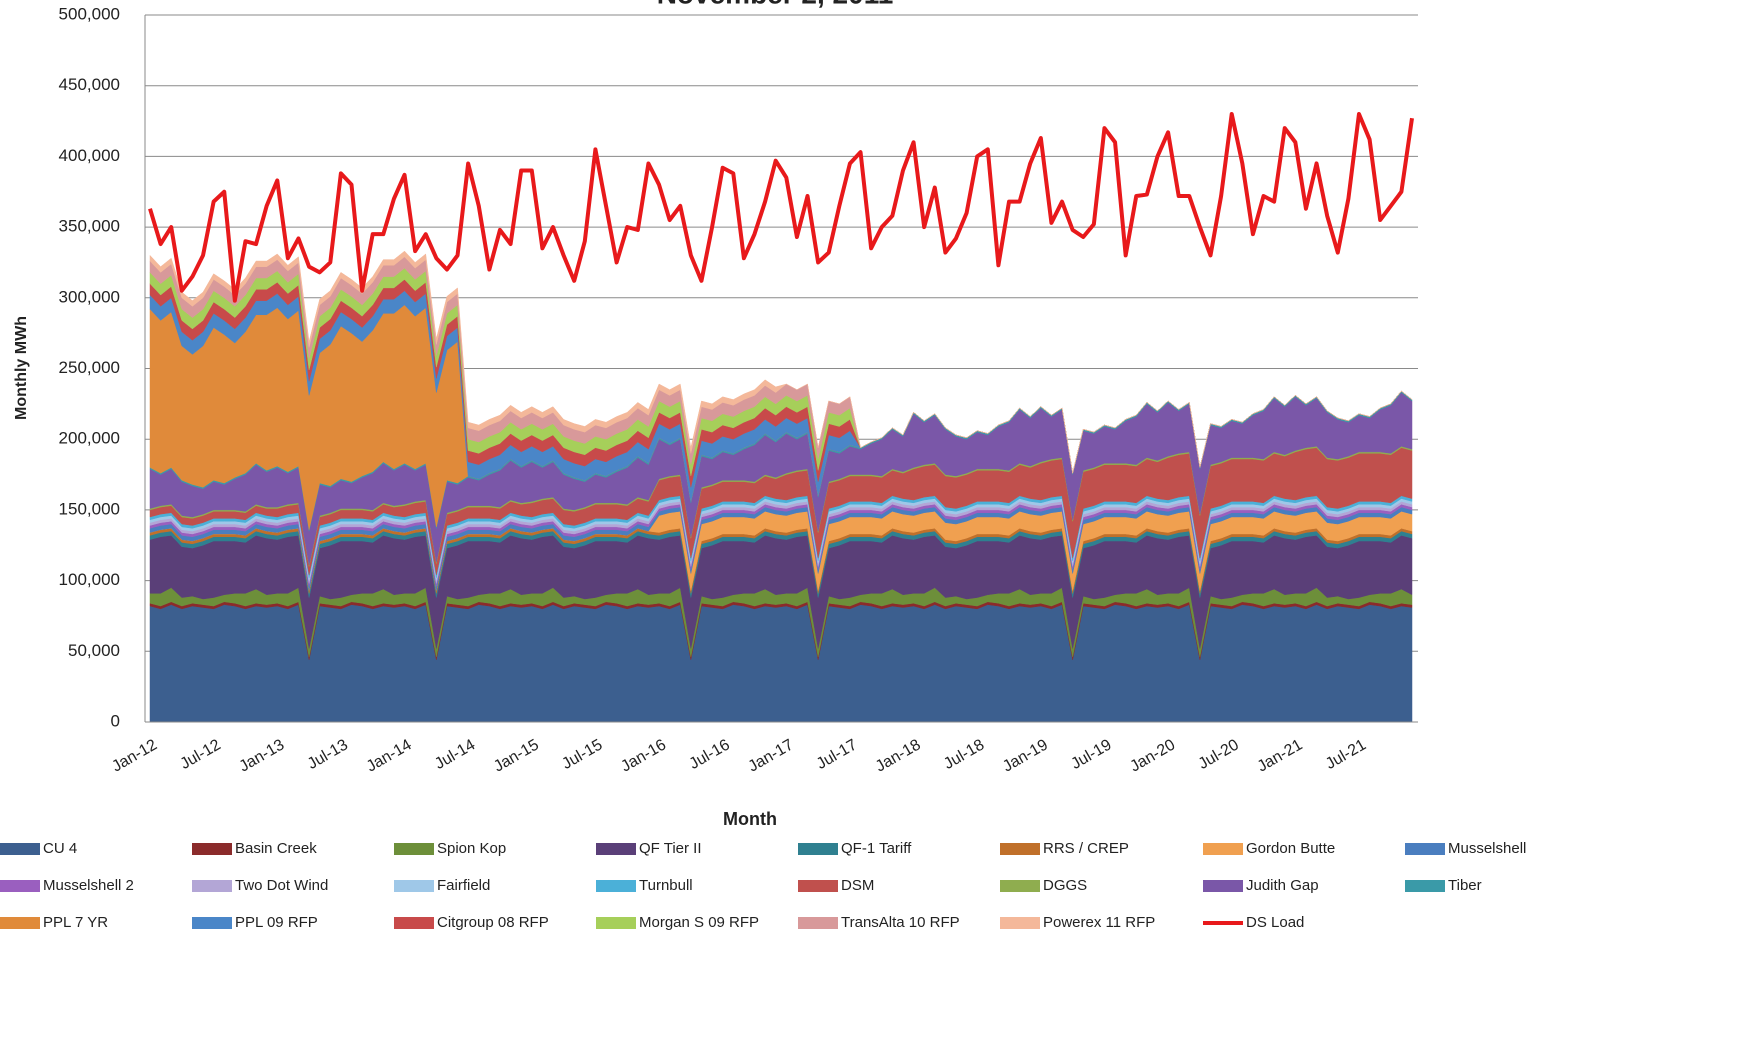 The image size is (1757, 1047). Describe the element at coordinates (463, 885) in the screenshot. I see `legend-label: Fairfield` at that location.